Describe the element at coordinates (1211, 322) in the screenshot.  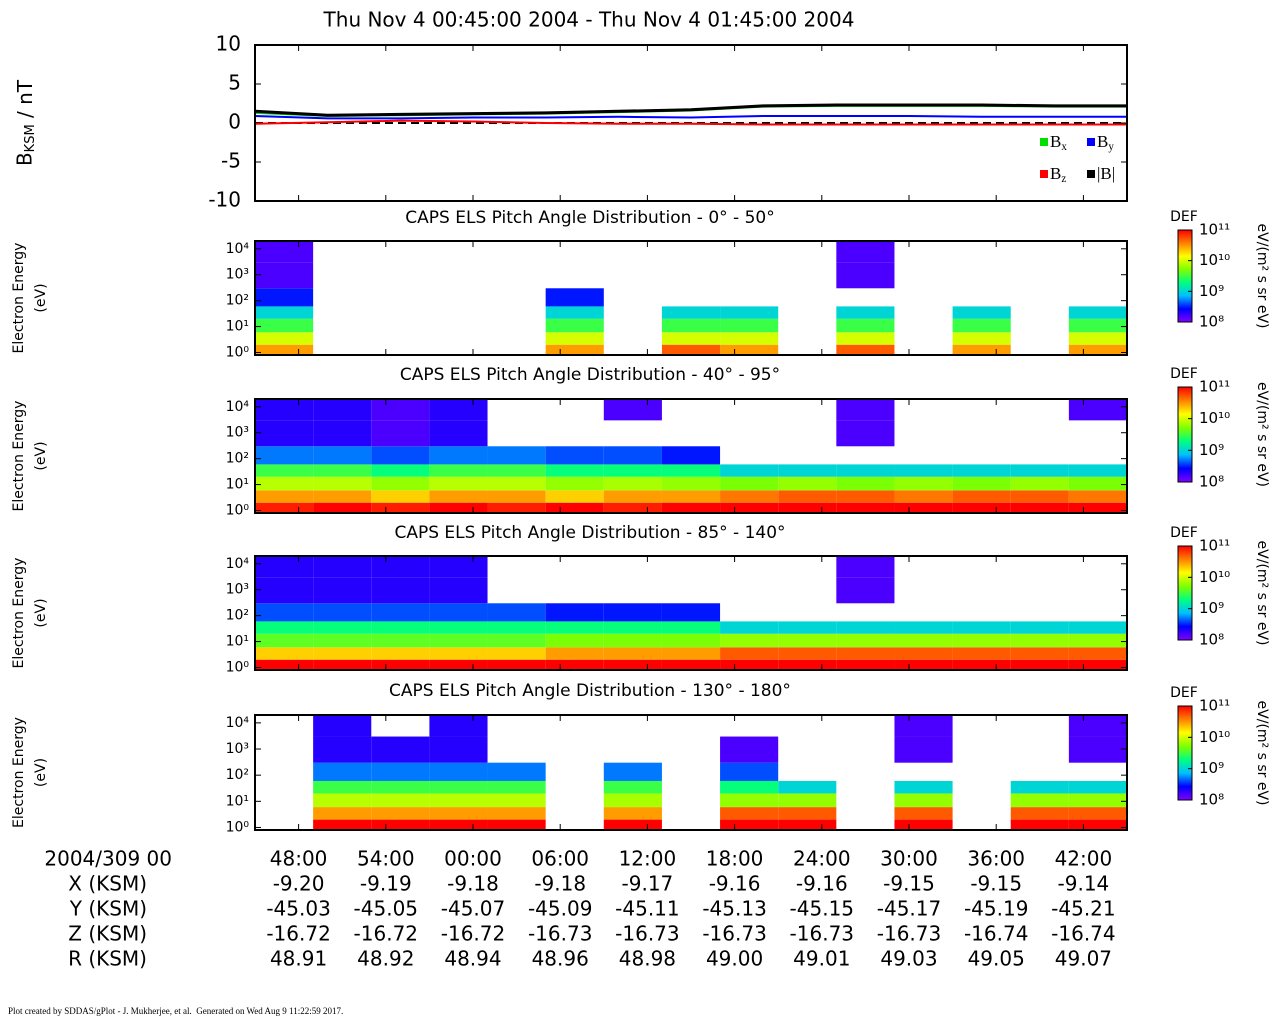
I see `colorbar-tick-label: 10⁸` at that location.